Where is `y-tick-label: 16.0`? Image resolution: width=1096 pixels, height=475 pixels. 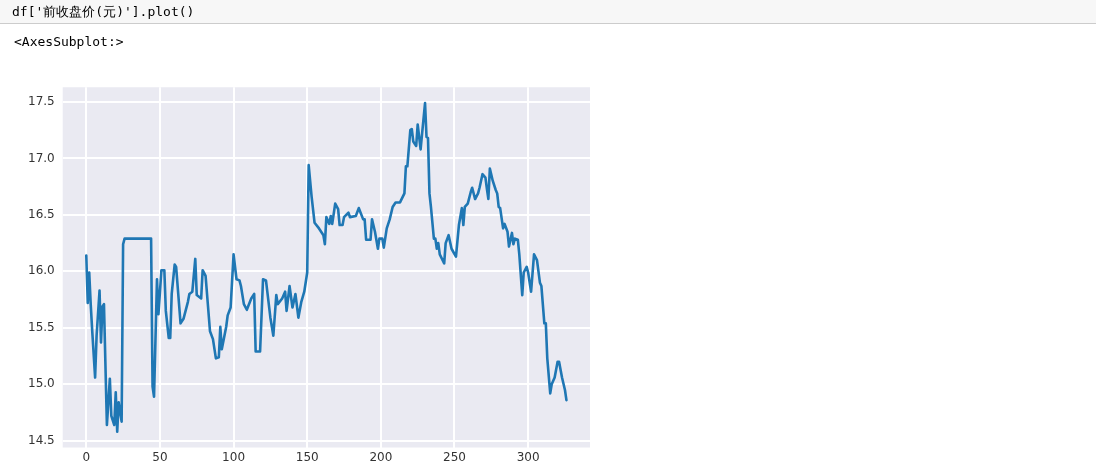
y-tick-label: 16.0 is located at coordinates (41, 270).